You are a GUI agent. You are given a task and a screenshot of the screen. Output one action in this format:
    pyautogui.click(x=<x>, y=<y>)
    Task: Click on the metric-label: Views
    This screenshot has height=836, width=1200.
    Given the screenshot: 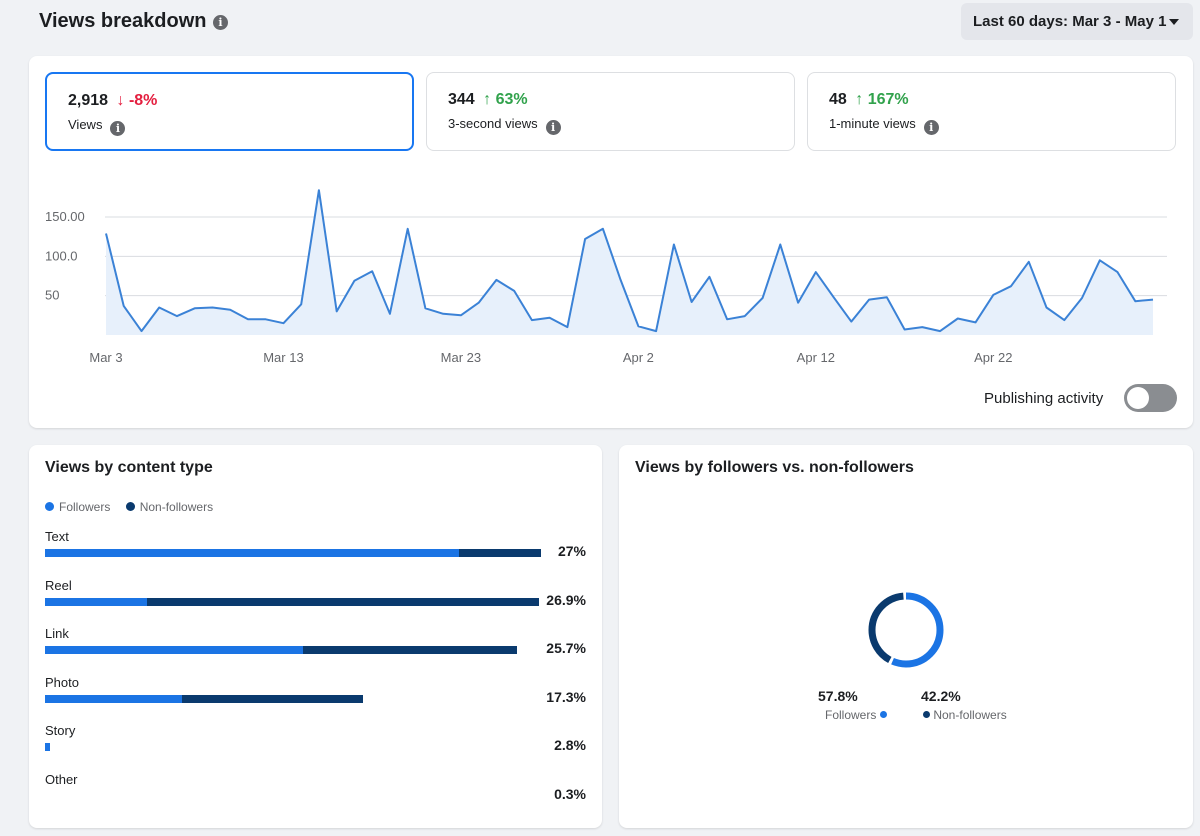 What is the action you would take?
    pyautogui.click(x=85, y=124)
    